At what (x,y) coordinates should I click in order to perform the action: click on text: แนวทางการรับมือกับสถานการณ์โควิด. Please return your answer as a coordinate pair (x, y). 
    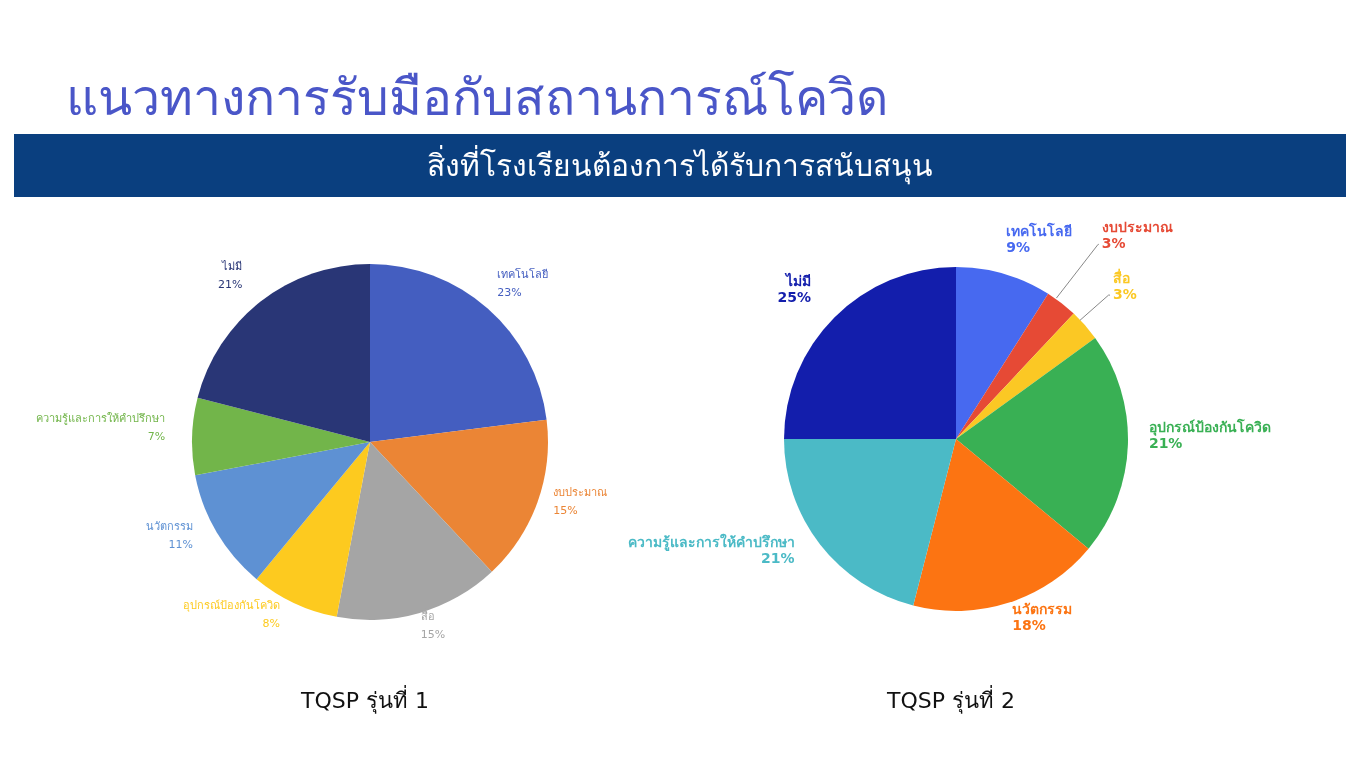
    Looking at the image, I should click on (477, 98).